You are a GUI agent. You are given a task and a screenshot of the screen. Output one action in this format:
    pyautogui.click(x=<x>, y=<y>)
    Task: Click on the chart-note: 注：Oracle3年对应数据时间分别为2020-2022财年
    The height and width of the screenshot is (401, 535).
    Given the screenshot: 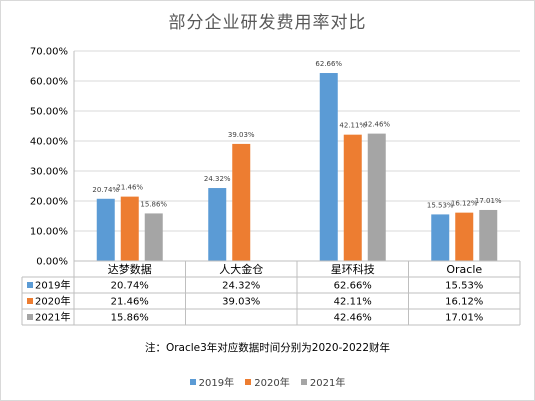 What is the action you would take?
    pyautogui.click(x=267, y=348)
    